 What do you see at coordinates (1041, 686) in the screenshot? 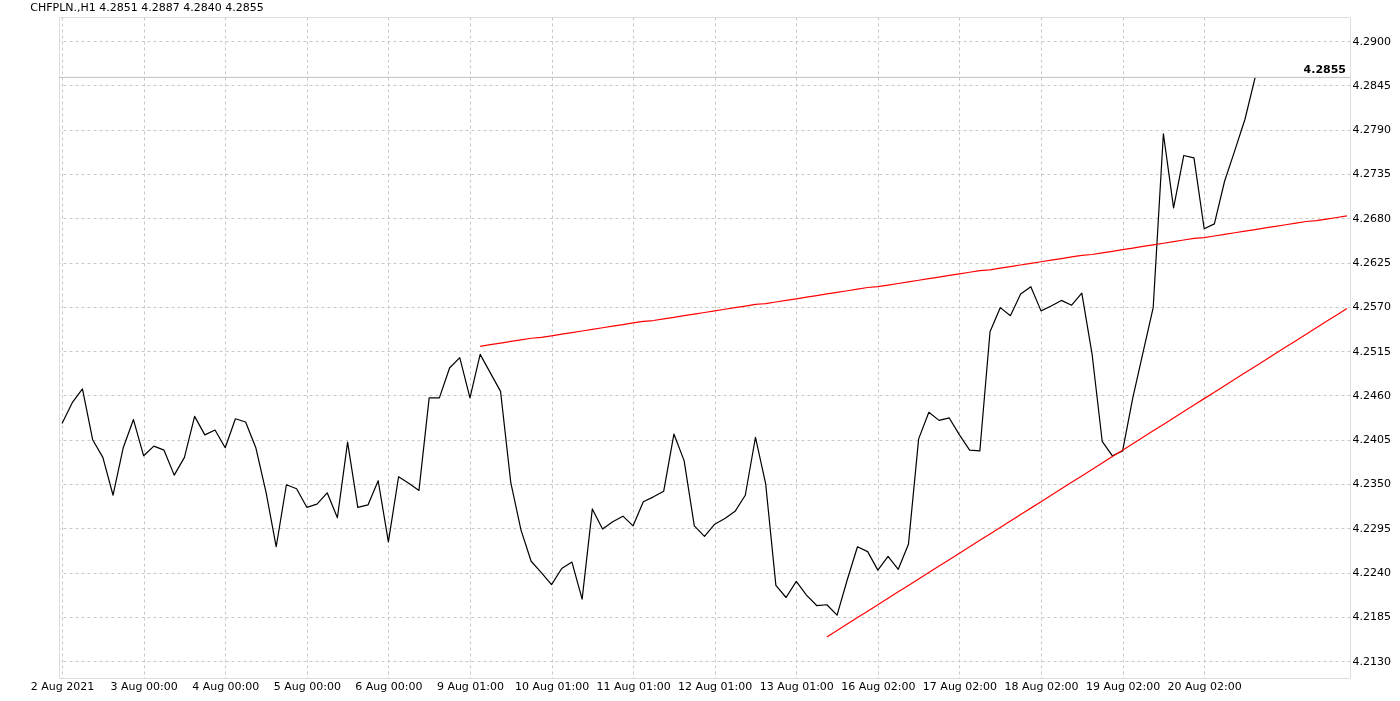
I see `x-tick-label: 18 Aug 02:00` at bounding box center [1041, 686].